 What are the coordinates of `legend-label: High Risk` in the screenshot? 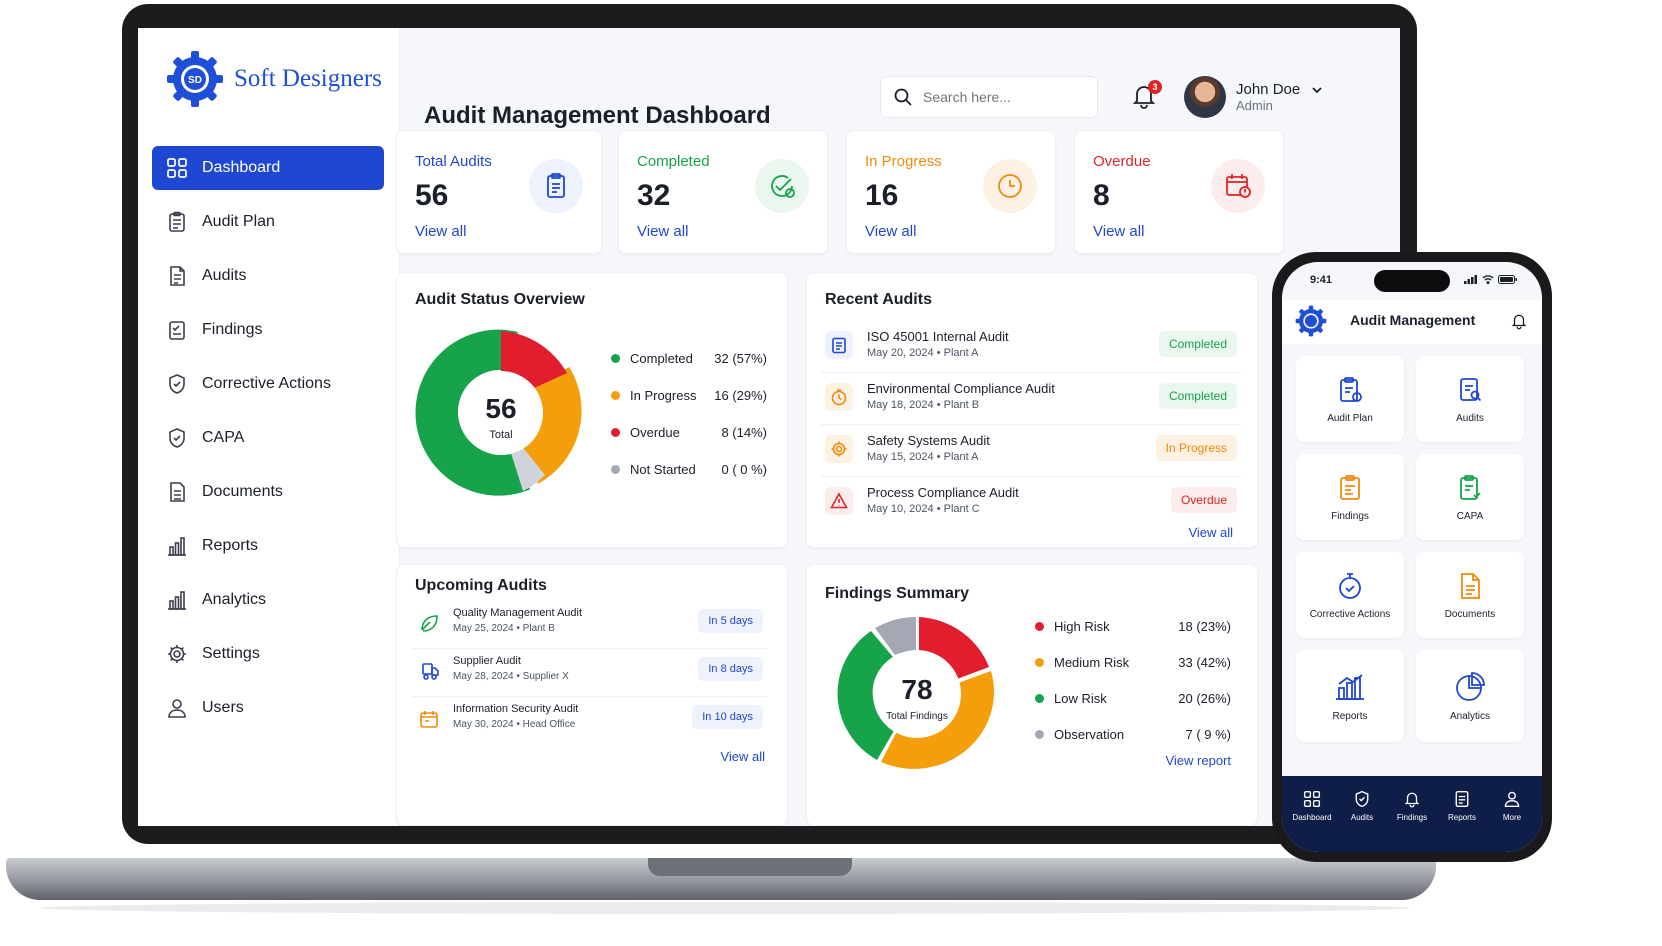 It's located at (1082, 626).